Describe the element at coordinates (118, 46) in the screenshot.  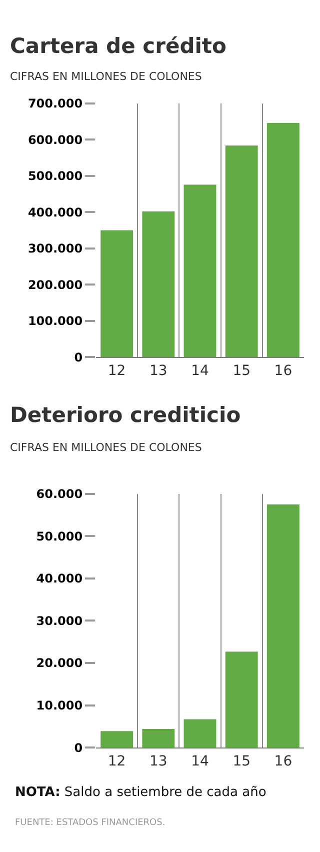
I see `chart-title: Cartera de crédito` at that location.